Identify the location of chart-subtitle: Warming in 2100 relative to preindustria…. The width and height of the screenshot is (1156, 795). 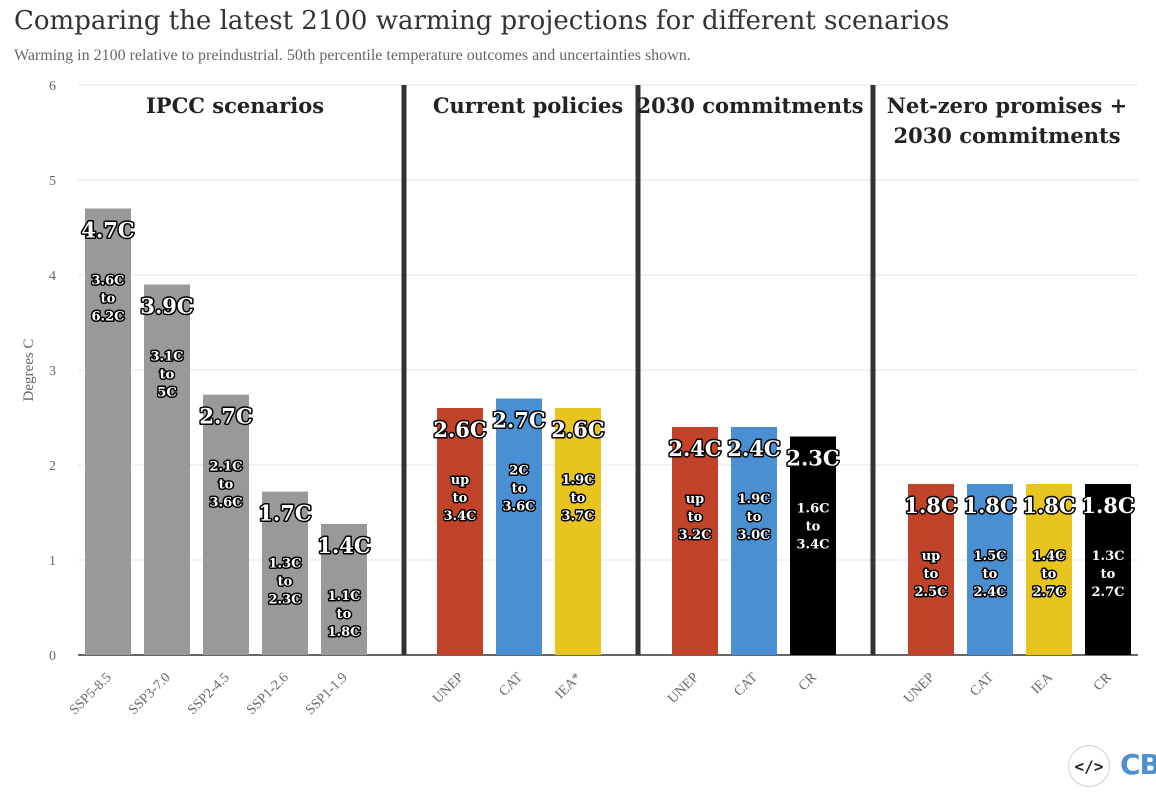
(352, 55).